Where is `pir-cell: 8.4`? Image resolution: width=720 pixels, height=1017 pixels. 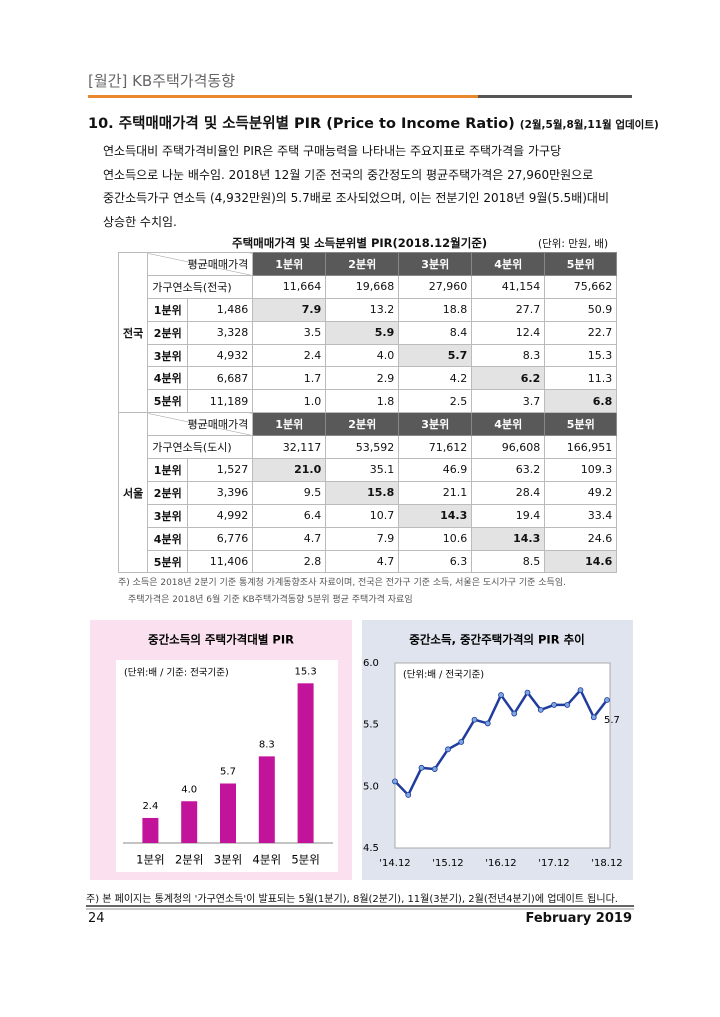
pir-cell: 8.4 is located at coordinates (435, 332).